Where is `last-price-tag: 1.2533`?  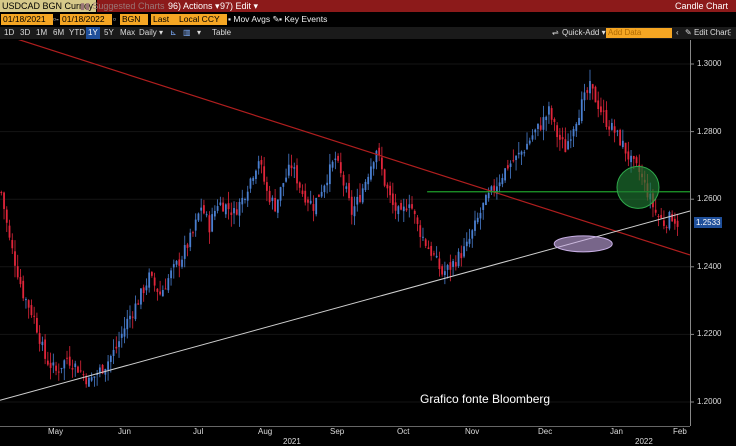 last-price-tag: 1.2533 is located at coordinates (708, 222).